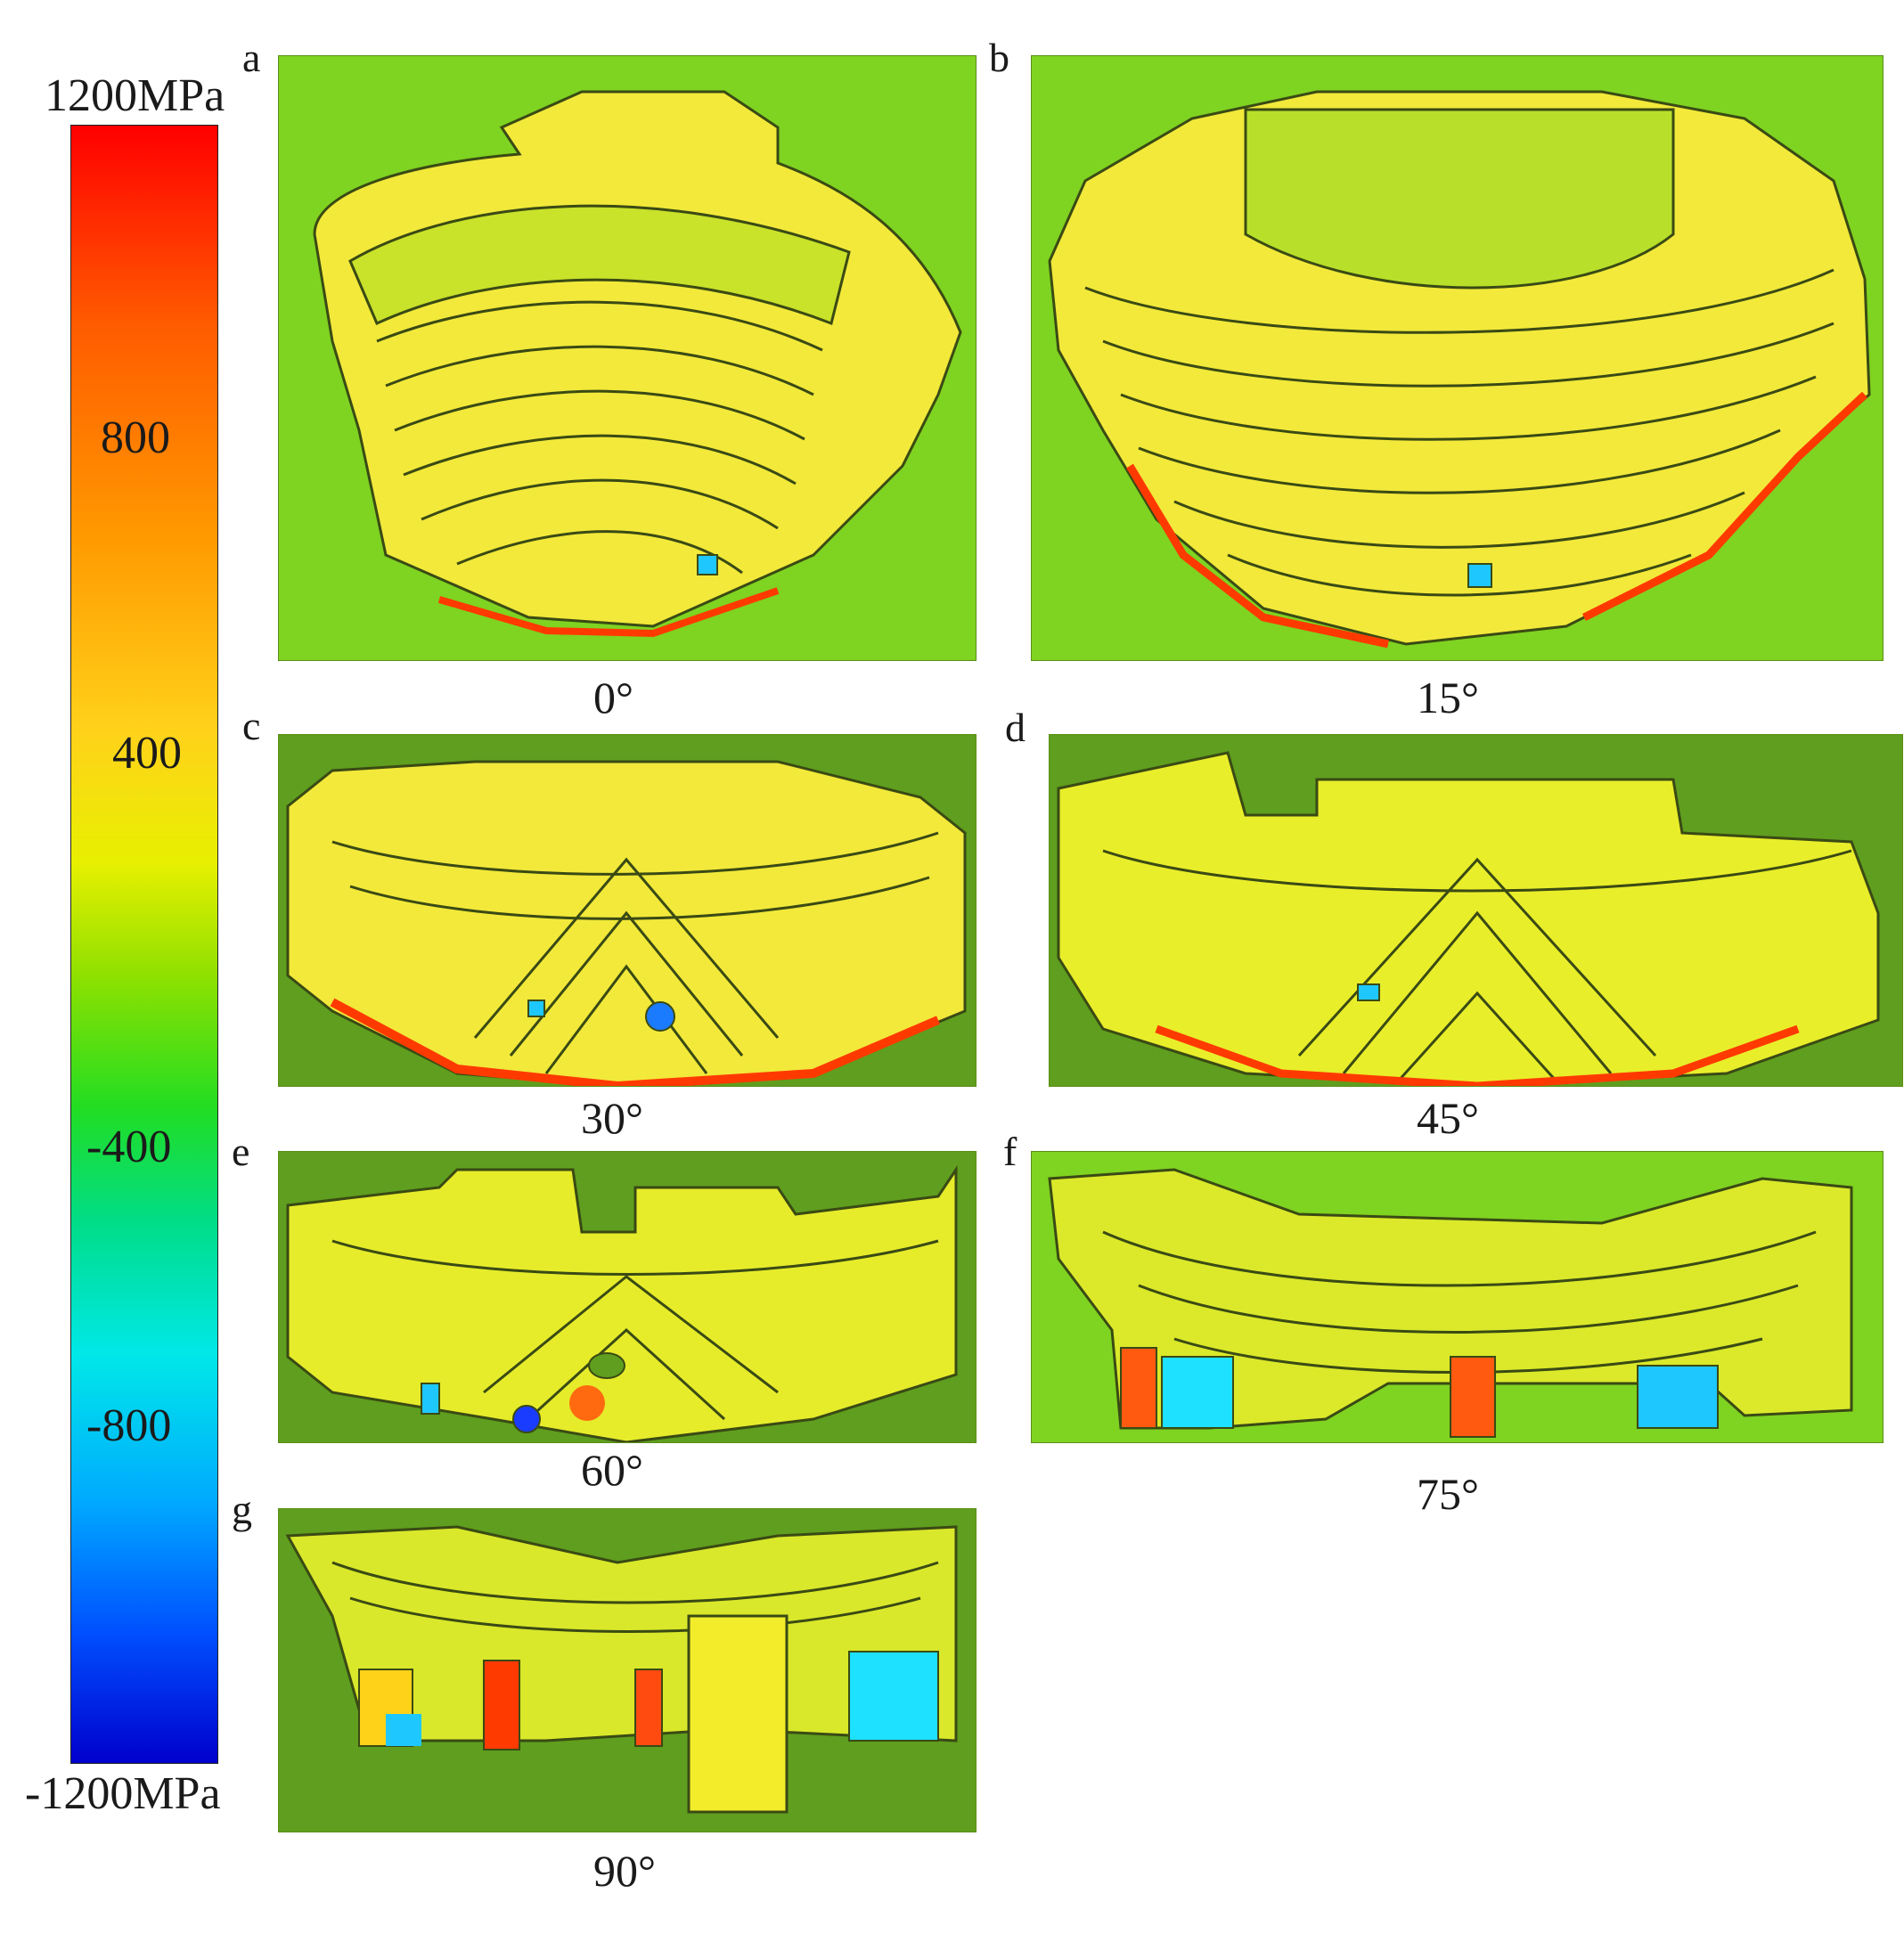 This screenshot has height=1934, width=1904. What do you see at coordinates (129, 1147) in the screenshot?
I see `colorbar-label-neg400: -400` at bounding box center [129, 1147].